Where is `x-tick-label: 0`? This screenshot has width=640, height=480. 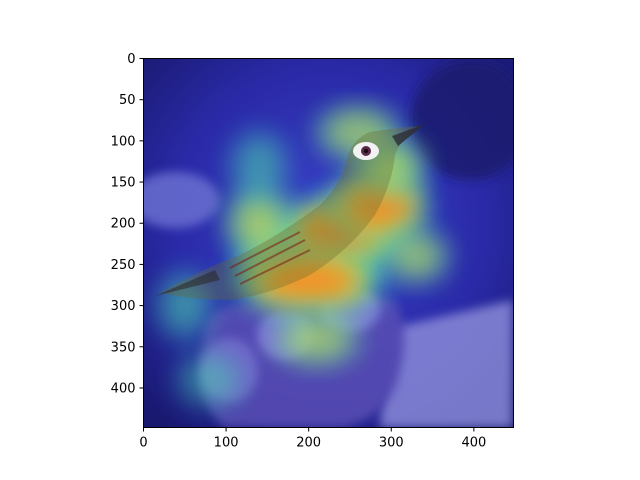 x-tick-label: 0 is located at coordinates (143, 443).